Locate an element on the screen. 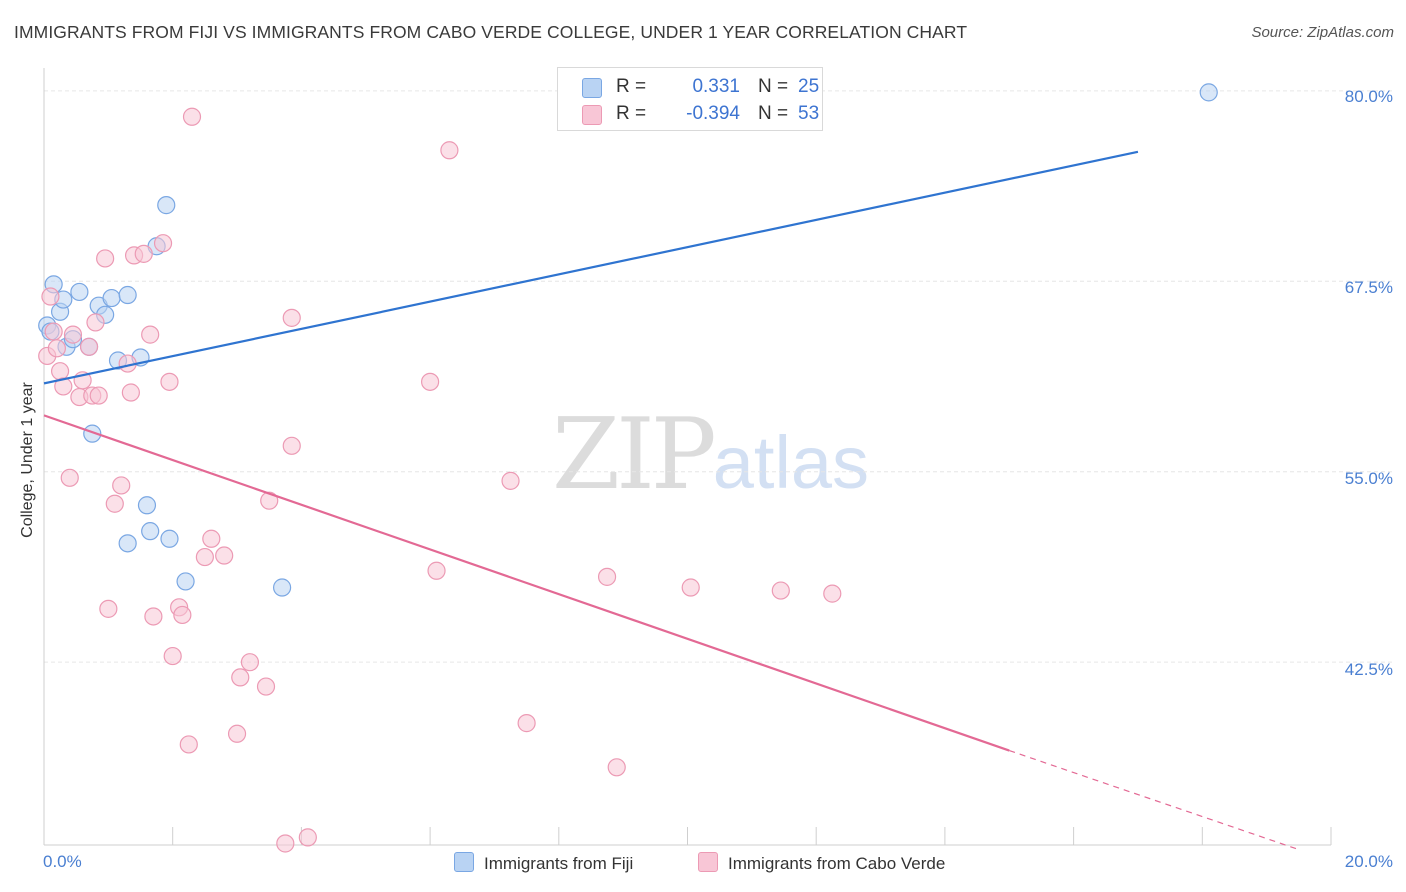  watermark-zip: ZIP is located at coordinates (634, 455).